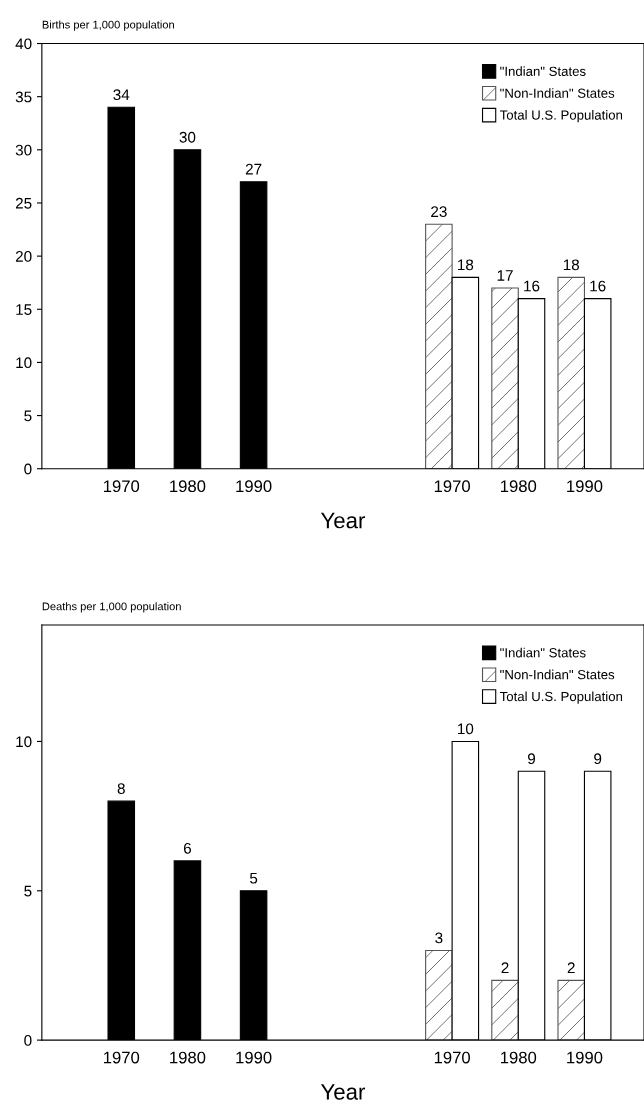  What do you see at coordinates (23, 44) in the screenshot?
I see `y-tick-label: 40` at bounding box center [23, 44].